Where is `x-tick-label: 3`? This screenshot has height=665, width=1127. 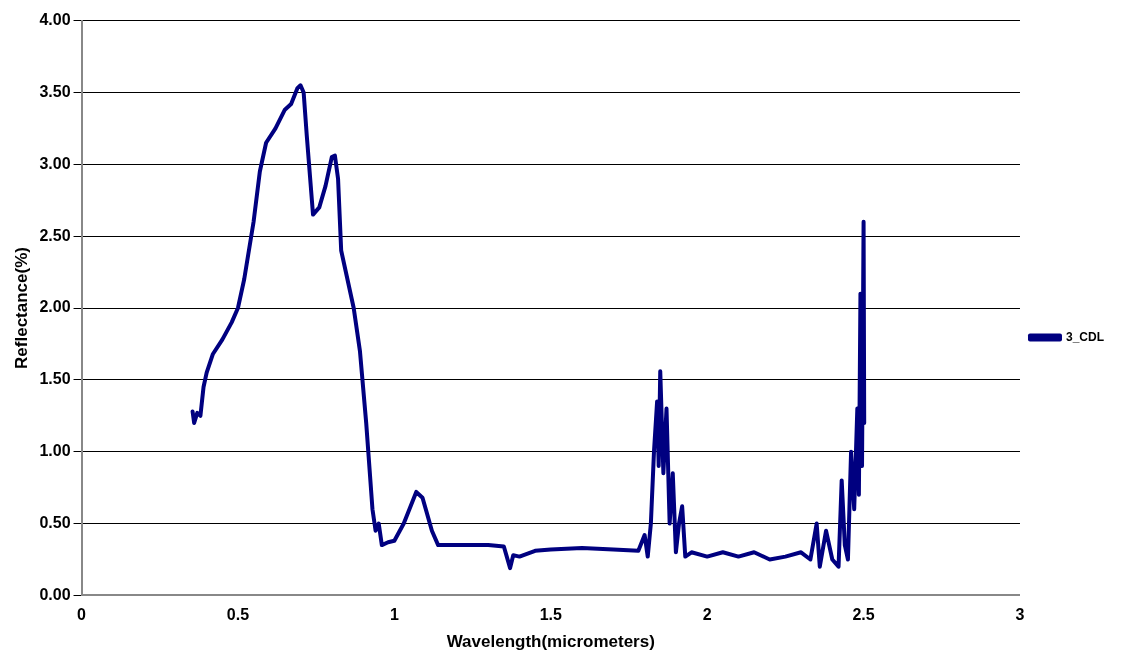 x-tick-label: 3 is located at coordinates (1020, 615).